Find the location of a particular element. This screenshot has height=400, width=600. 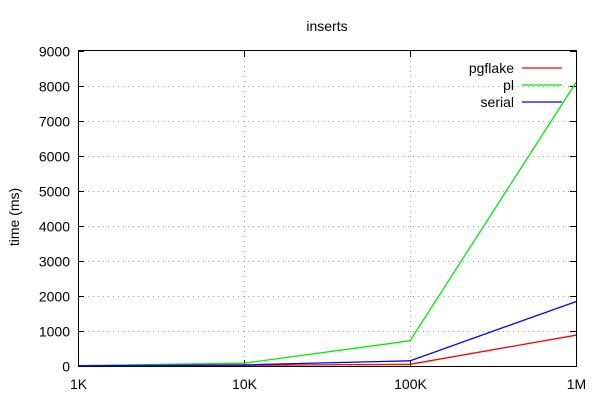

series-line-pgflake is located at coordinates (327, 350).